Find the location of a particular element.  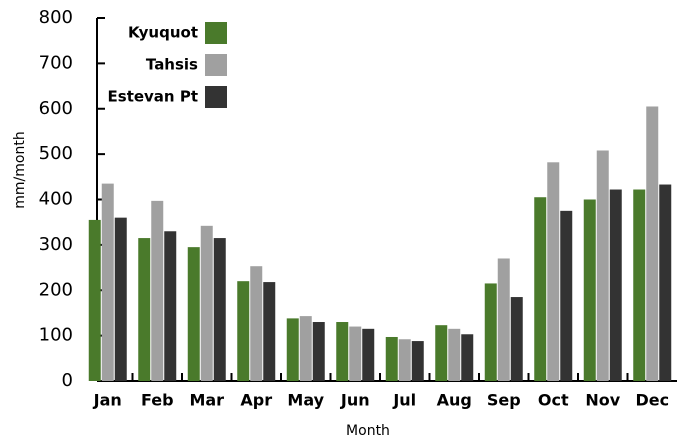

y-tick-label: 0 is located at coordinates (67, 380).